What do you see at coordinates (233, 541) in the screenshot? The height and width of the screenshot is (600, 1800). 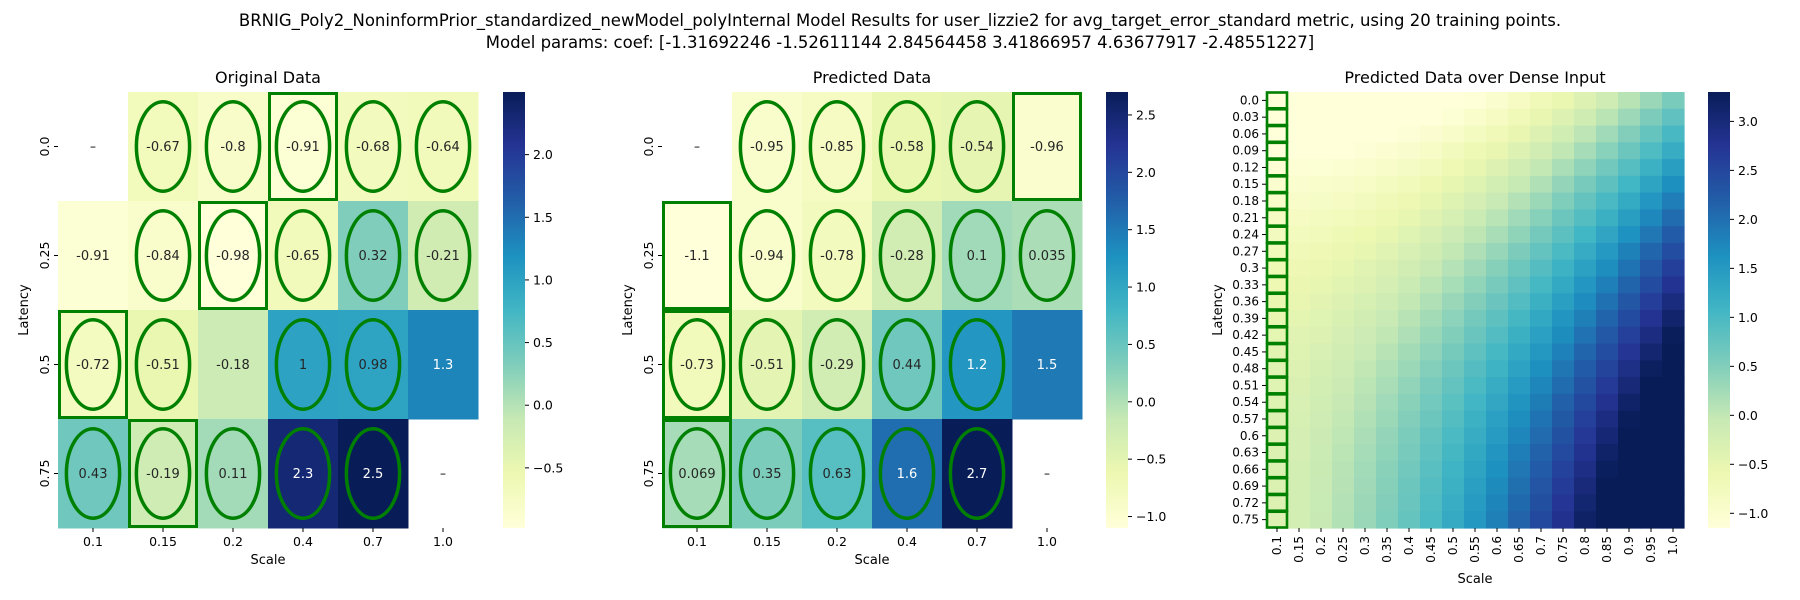 I see `x-tick-label-0-2: 0.2` at bounding box center [233, 541].